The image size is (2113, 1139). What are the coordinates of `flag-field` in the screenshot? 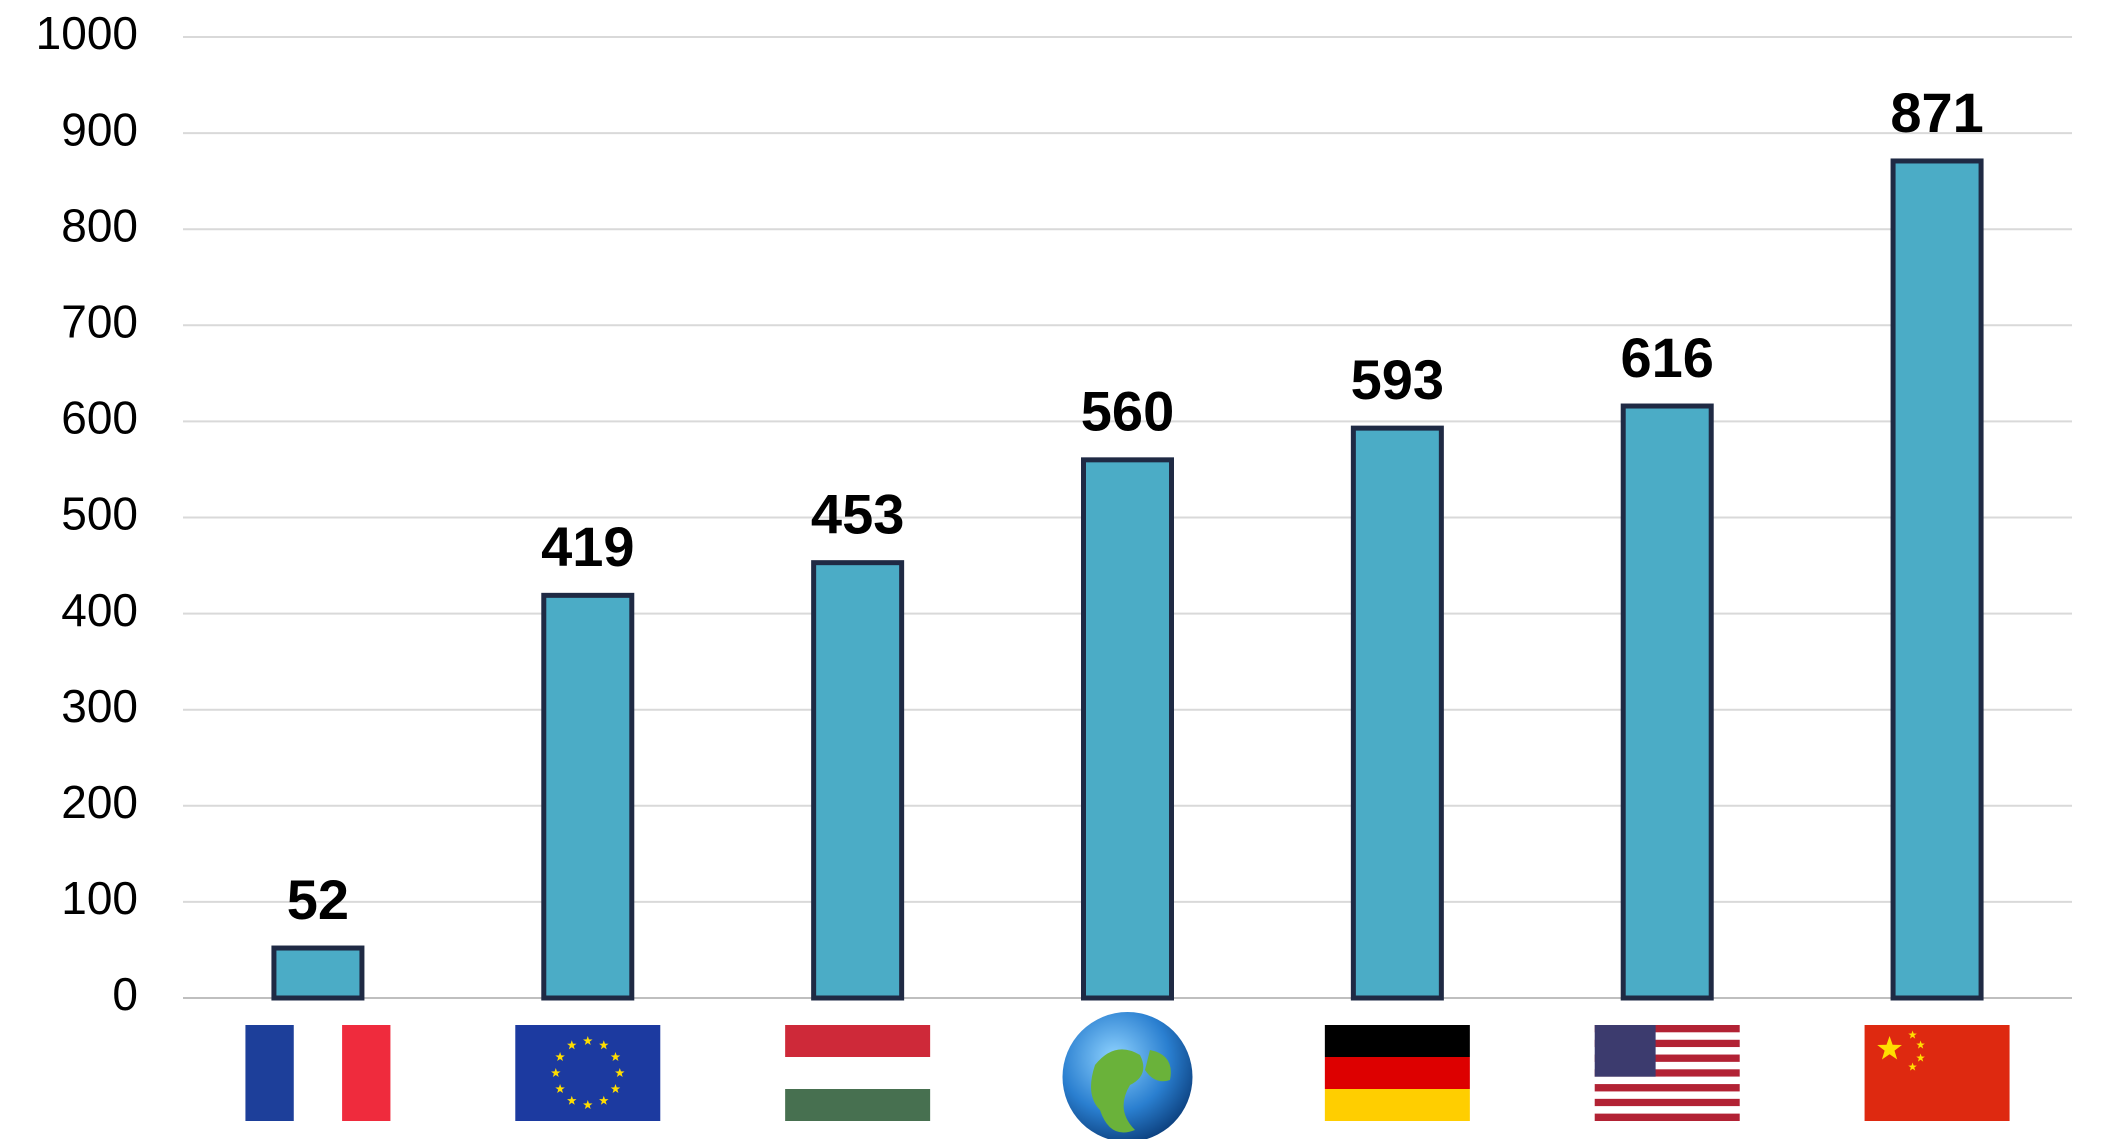 It's located at (1937, 1073).